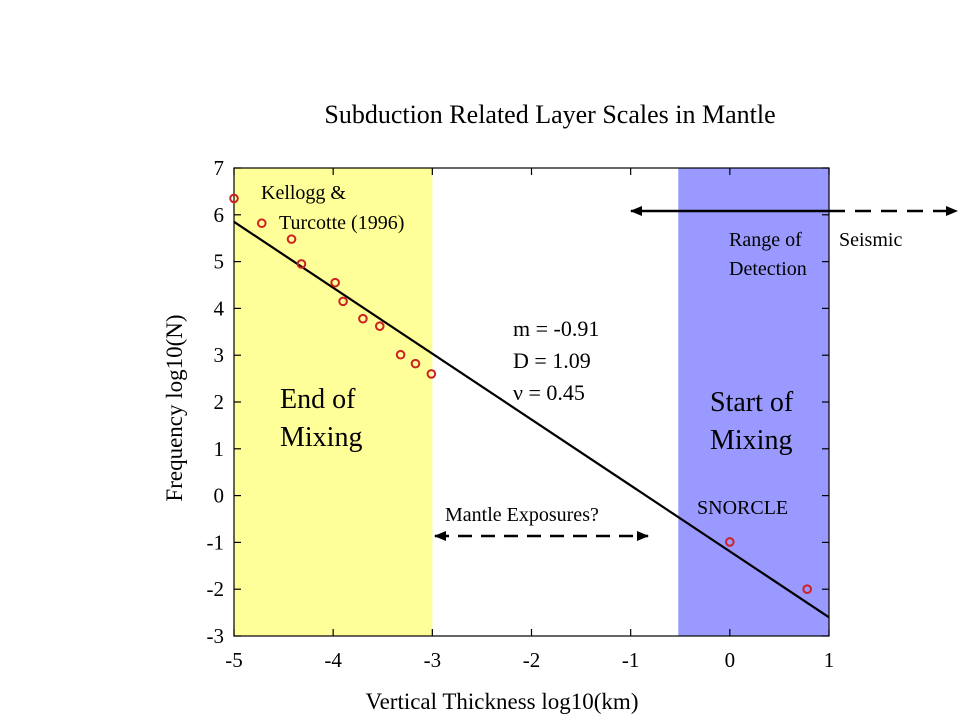 The image size is (960, 720). Describe the element at coordinates (631, 660) in the screenshot. I see `x-tick-label: -1` at that location.